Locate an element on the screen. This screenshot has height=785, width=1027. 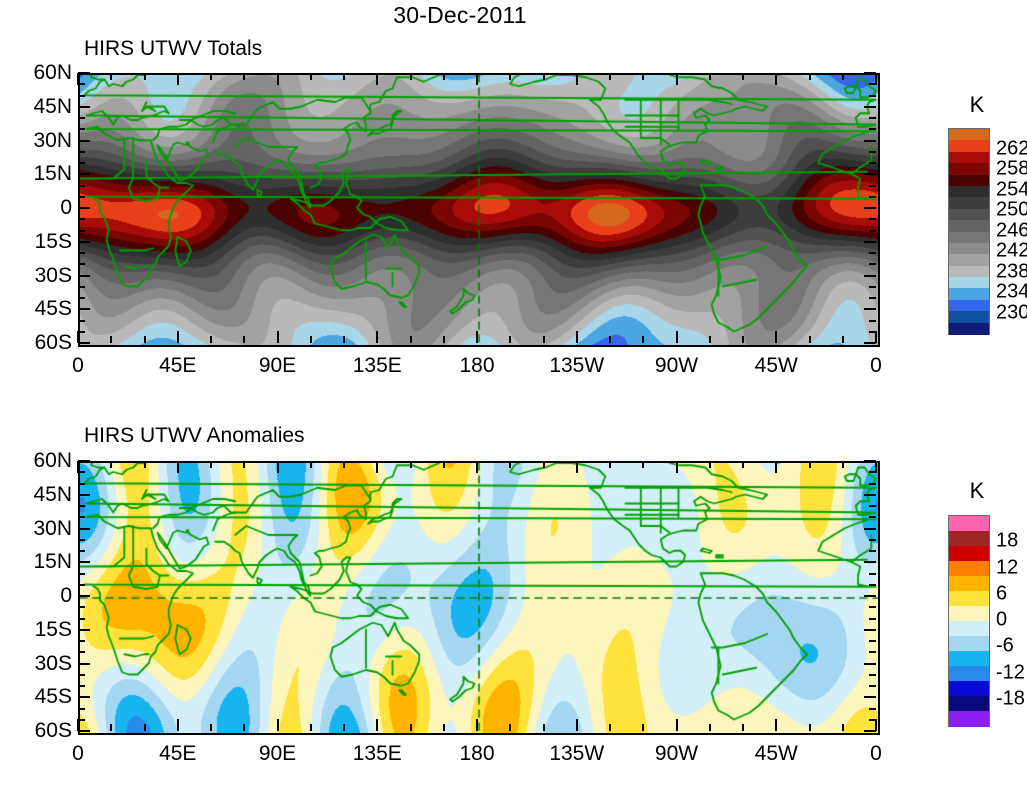
x-axis-label: 135E is located at coordinates (377, 753).